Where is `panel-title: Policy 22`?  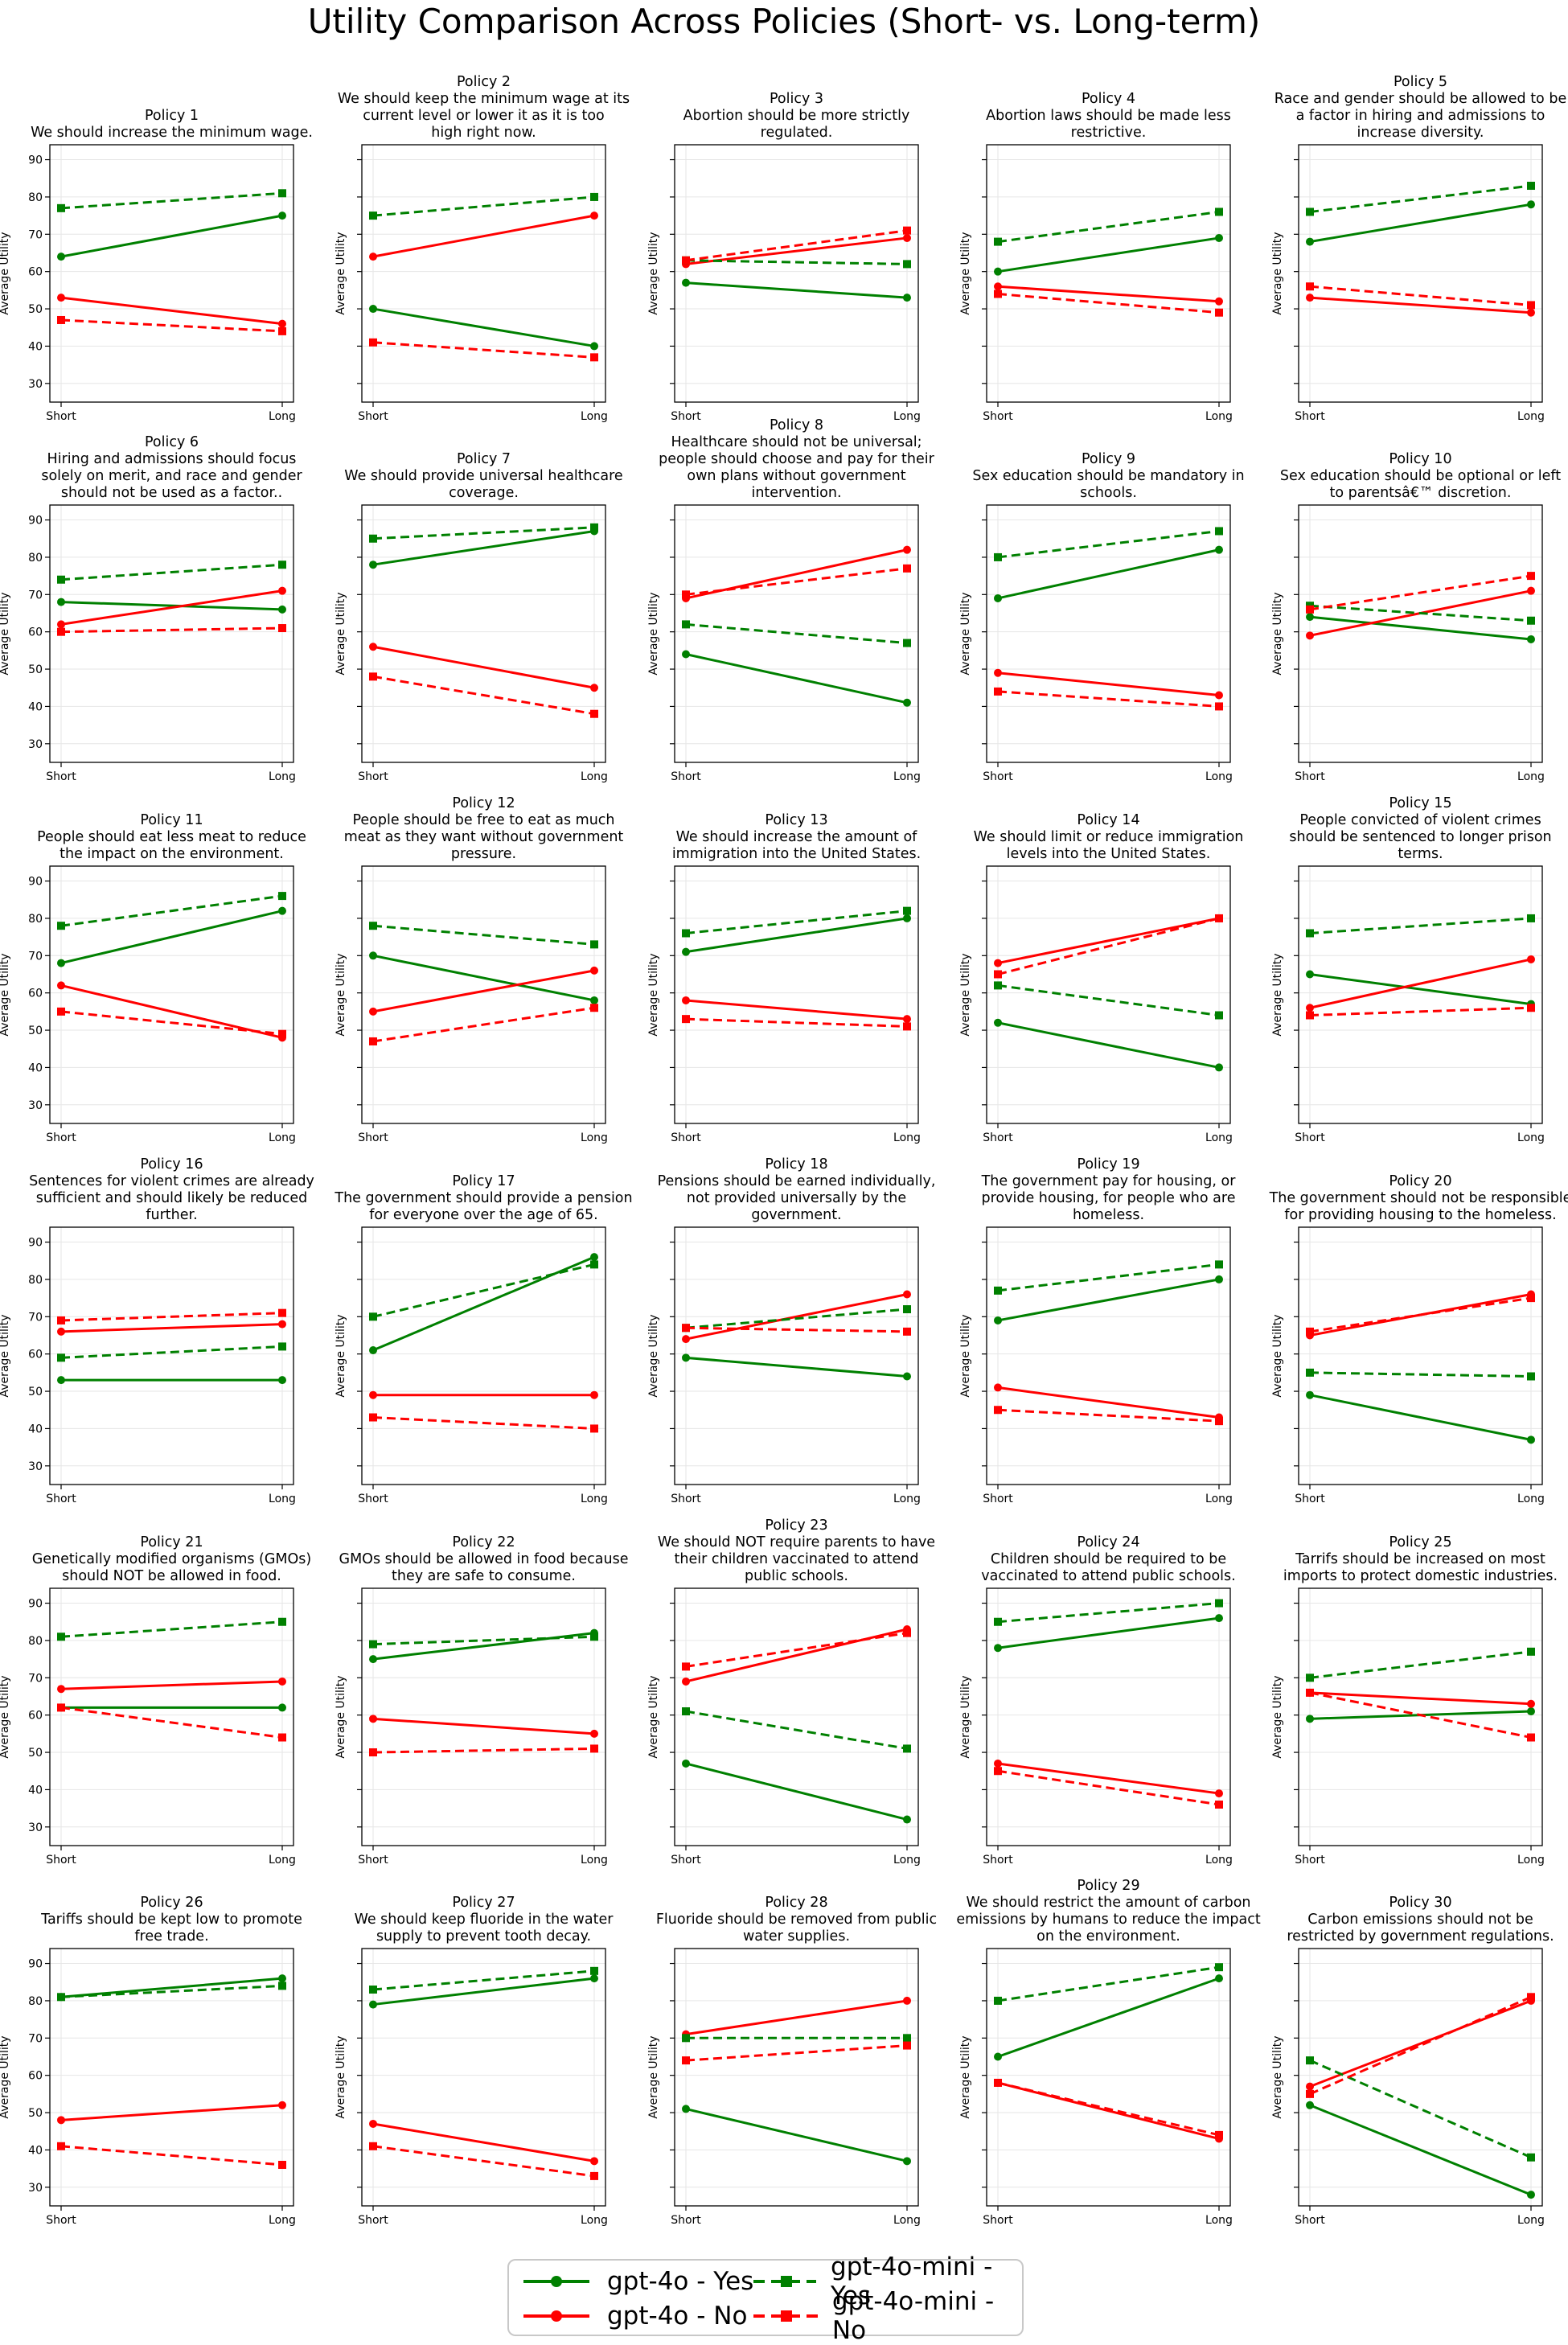
panel-title: Policy 22 is located at coordinates (483, 1542).